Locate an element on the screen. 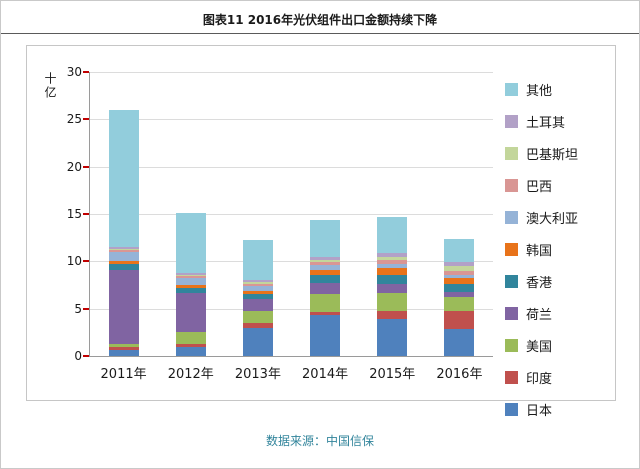  legend-label: 其他 is located at coordinates (539, 91).